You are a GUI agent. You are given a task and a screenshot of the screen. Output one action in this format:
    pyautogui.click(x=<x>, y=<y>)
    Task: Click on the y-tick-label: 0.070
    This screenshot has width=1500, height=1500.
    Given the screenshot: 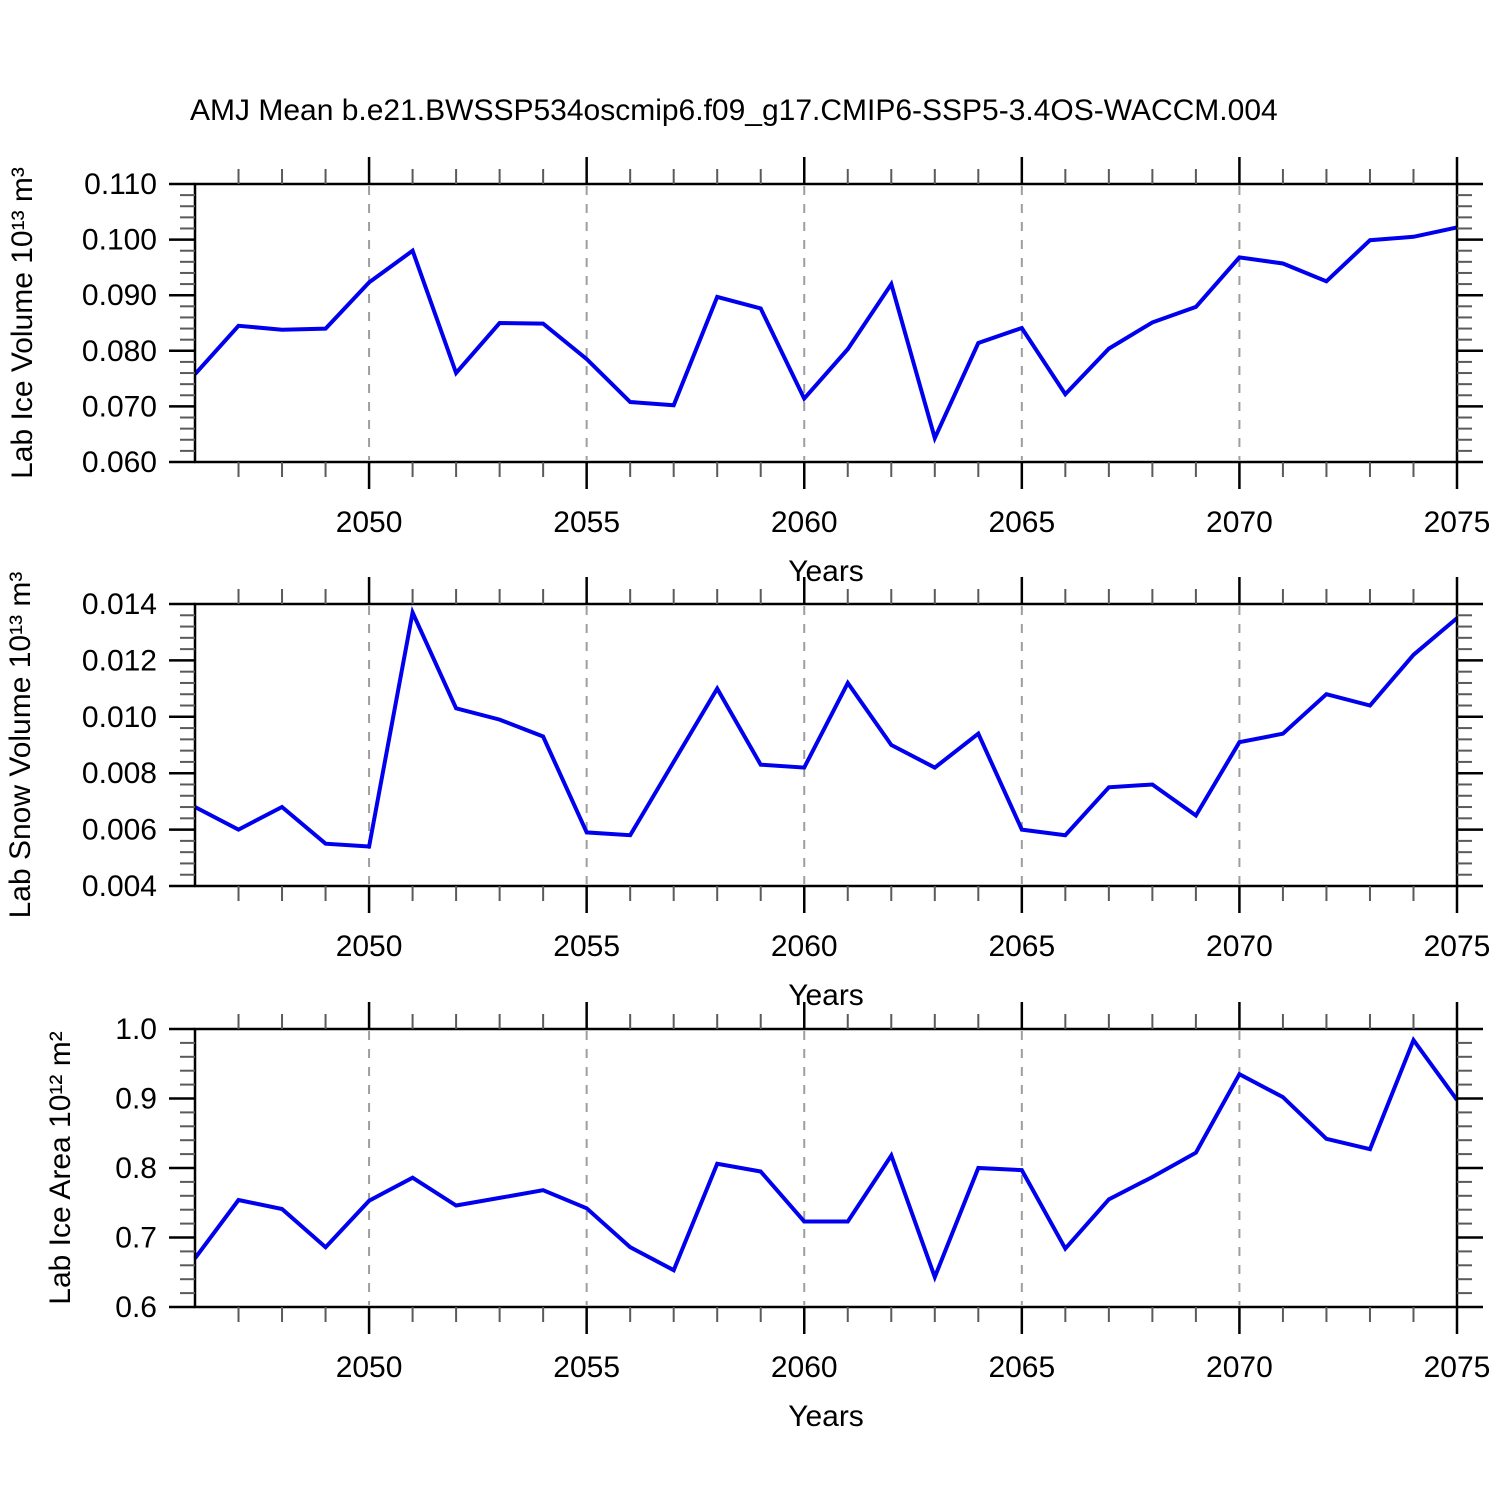 What is the action you would take?
    pyautogui.click(x=119, y=406)
    